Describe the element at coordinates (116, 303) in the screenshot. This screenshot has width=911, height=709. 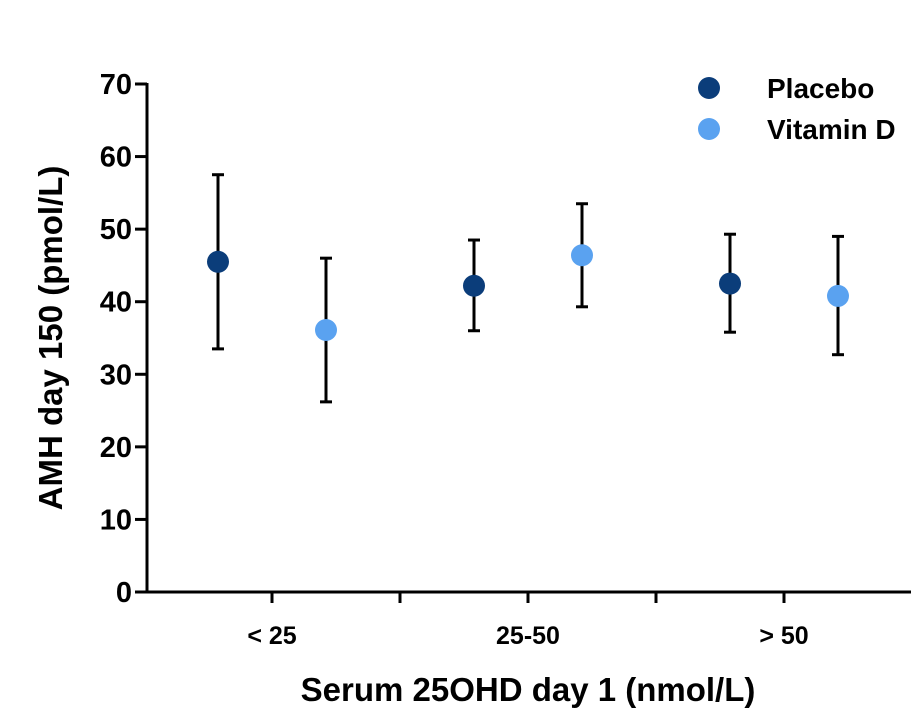
I see `y-tick-label: 40` at that location.